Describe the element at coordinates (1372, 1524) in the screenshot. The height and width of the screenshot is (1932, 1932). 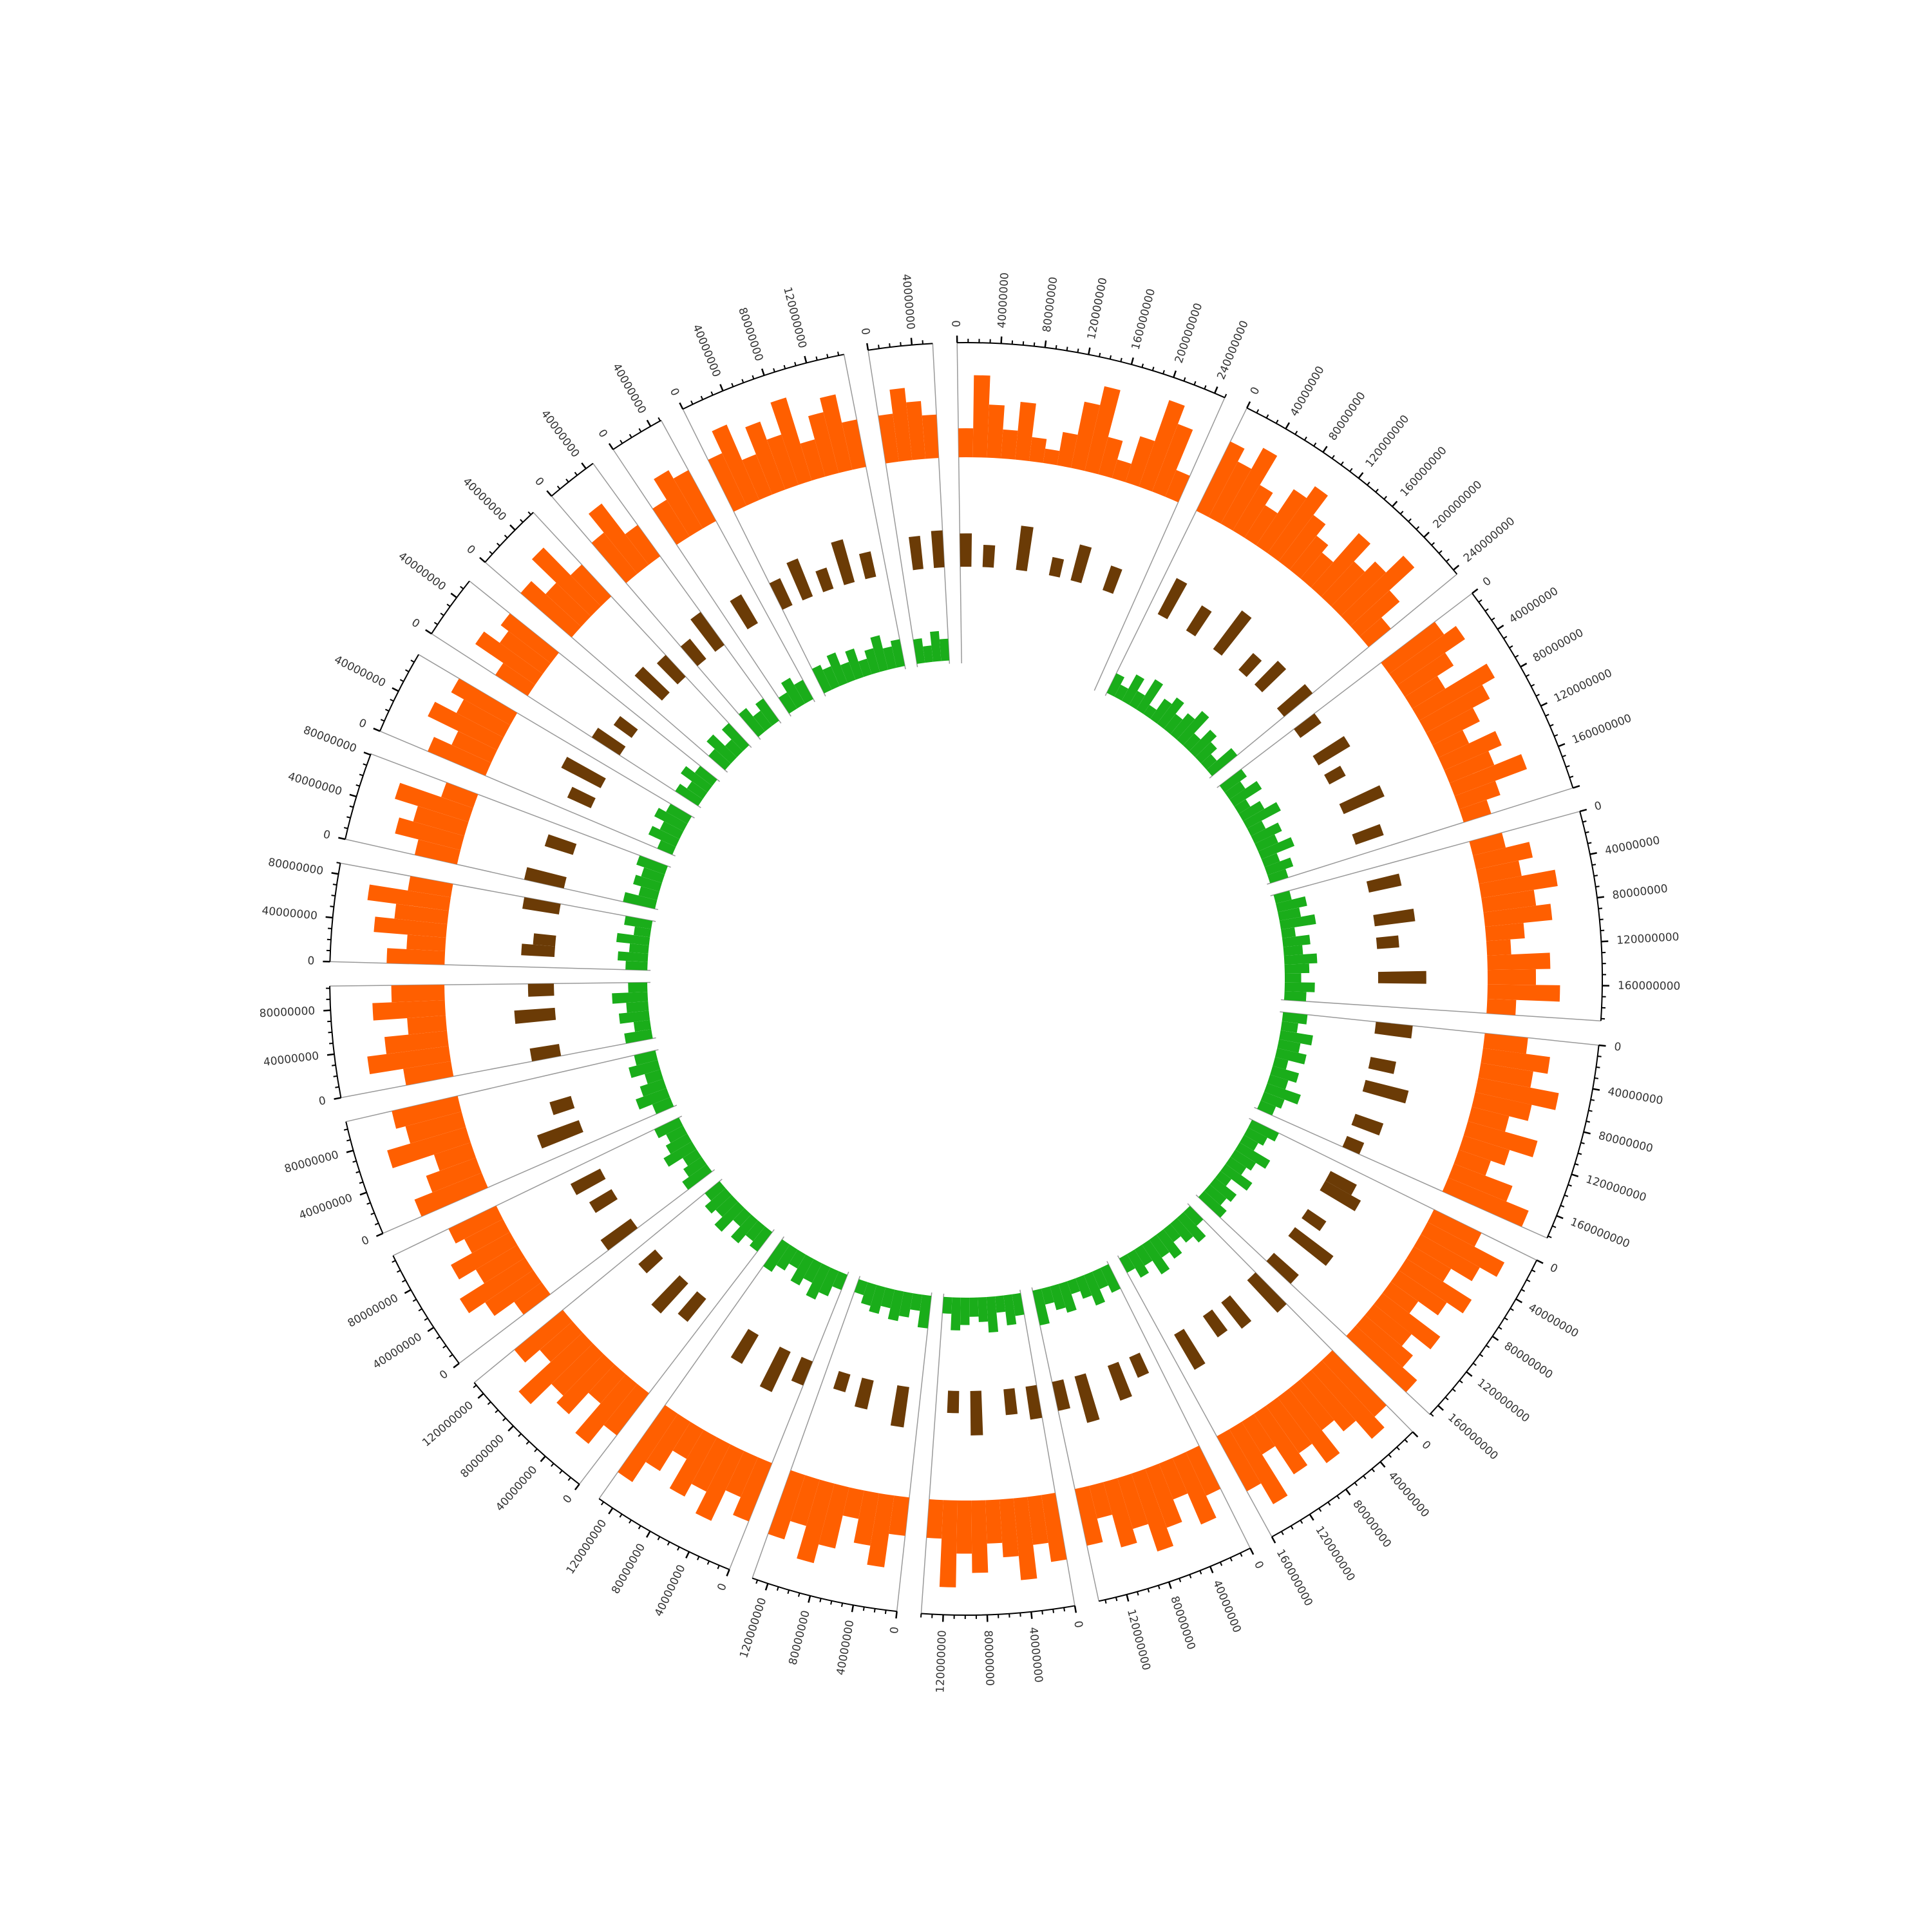
I see `tick-label: 80000000` at that location.